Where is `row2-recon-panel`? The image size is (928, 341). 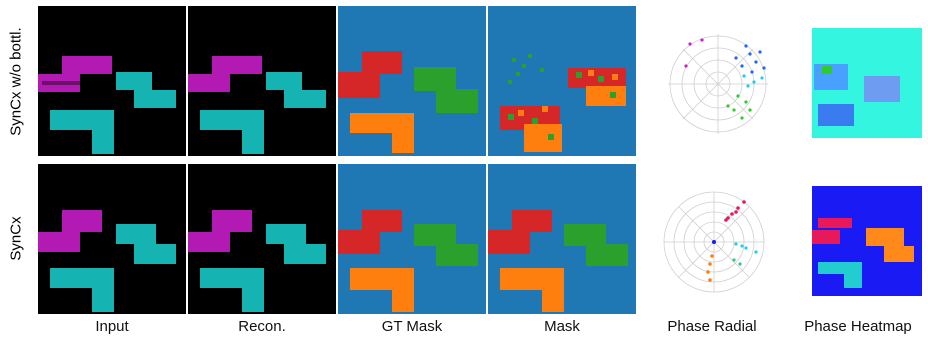
row2-recon-panel is located at coordinates (262, 239).